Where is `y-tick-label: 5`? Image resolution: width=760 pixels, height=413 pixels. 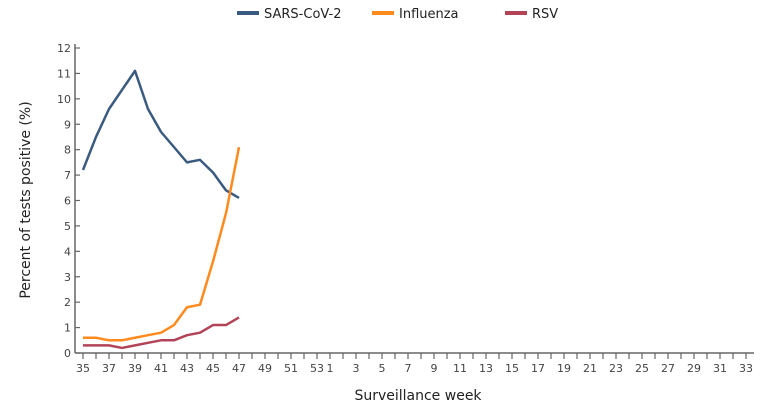
y-tick-label: 5 is located at coordinates (67, 226).